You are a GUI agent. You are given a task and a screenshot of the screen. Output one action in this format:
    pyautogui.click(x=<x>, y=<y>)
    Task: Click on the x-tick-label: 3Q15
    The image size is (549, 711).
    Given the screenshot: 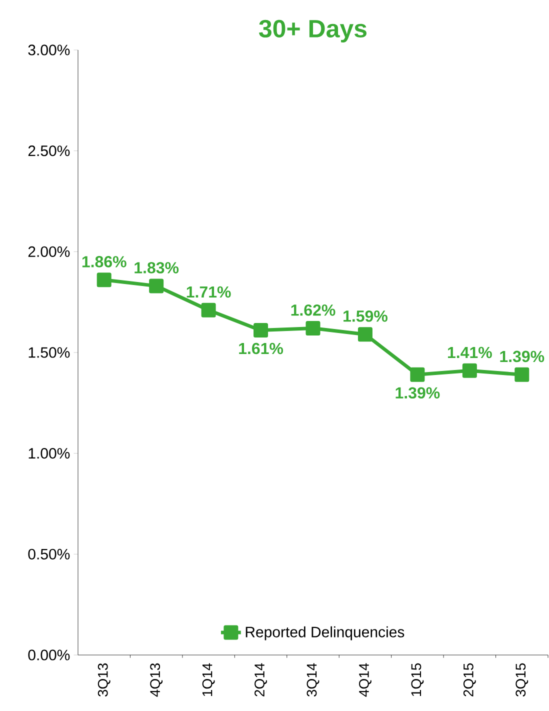 What is the action you would take?
    pyautogui.click(x=522, y=680)
    